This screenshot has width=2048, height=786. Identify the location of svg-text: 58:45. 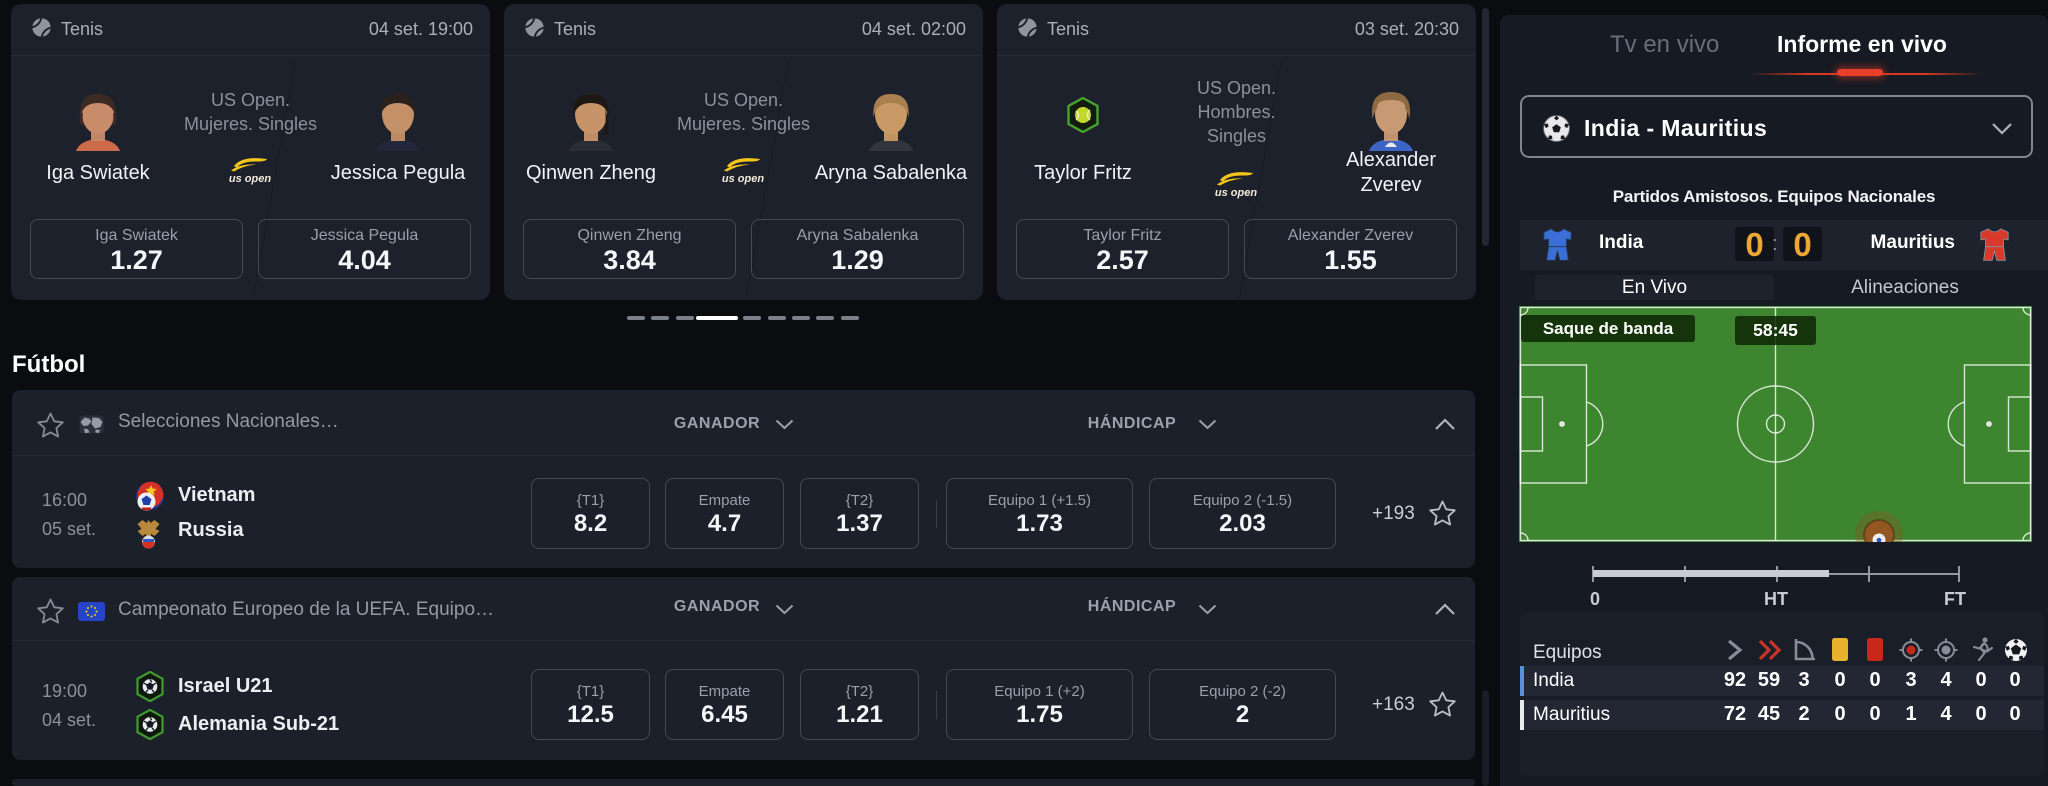
(1775, 330).